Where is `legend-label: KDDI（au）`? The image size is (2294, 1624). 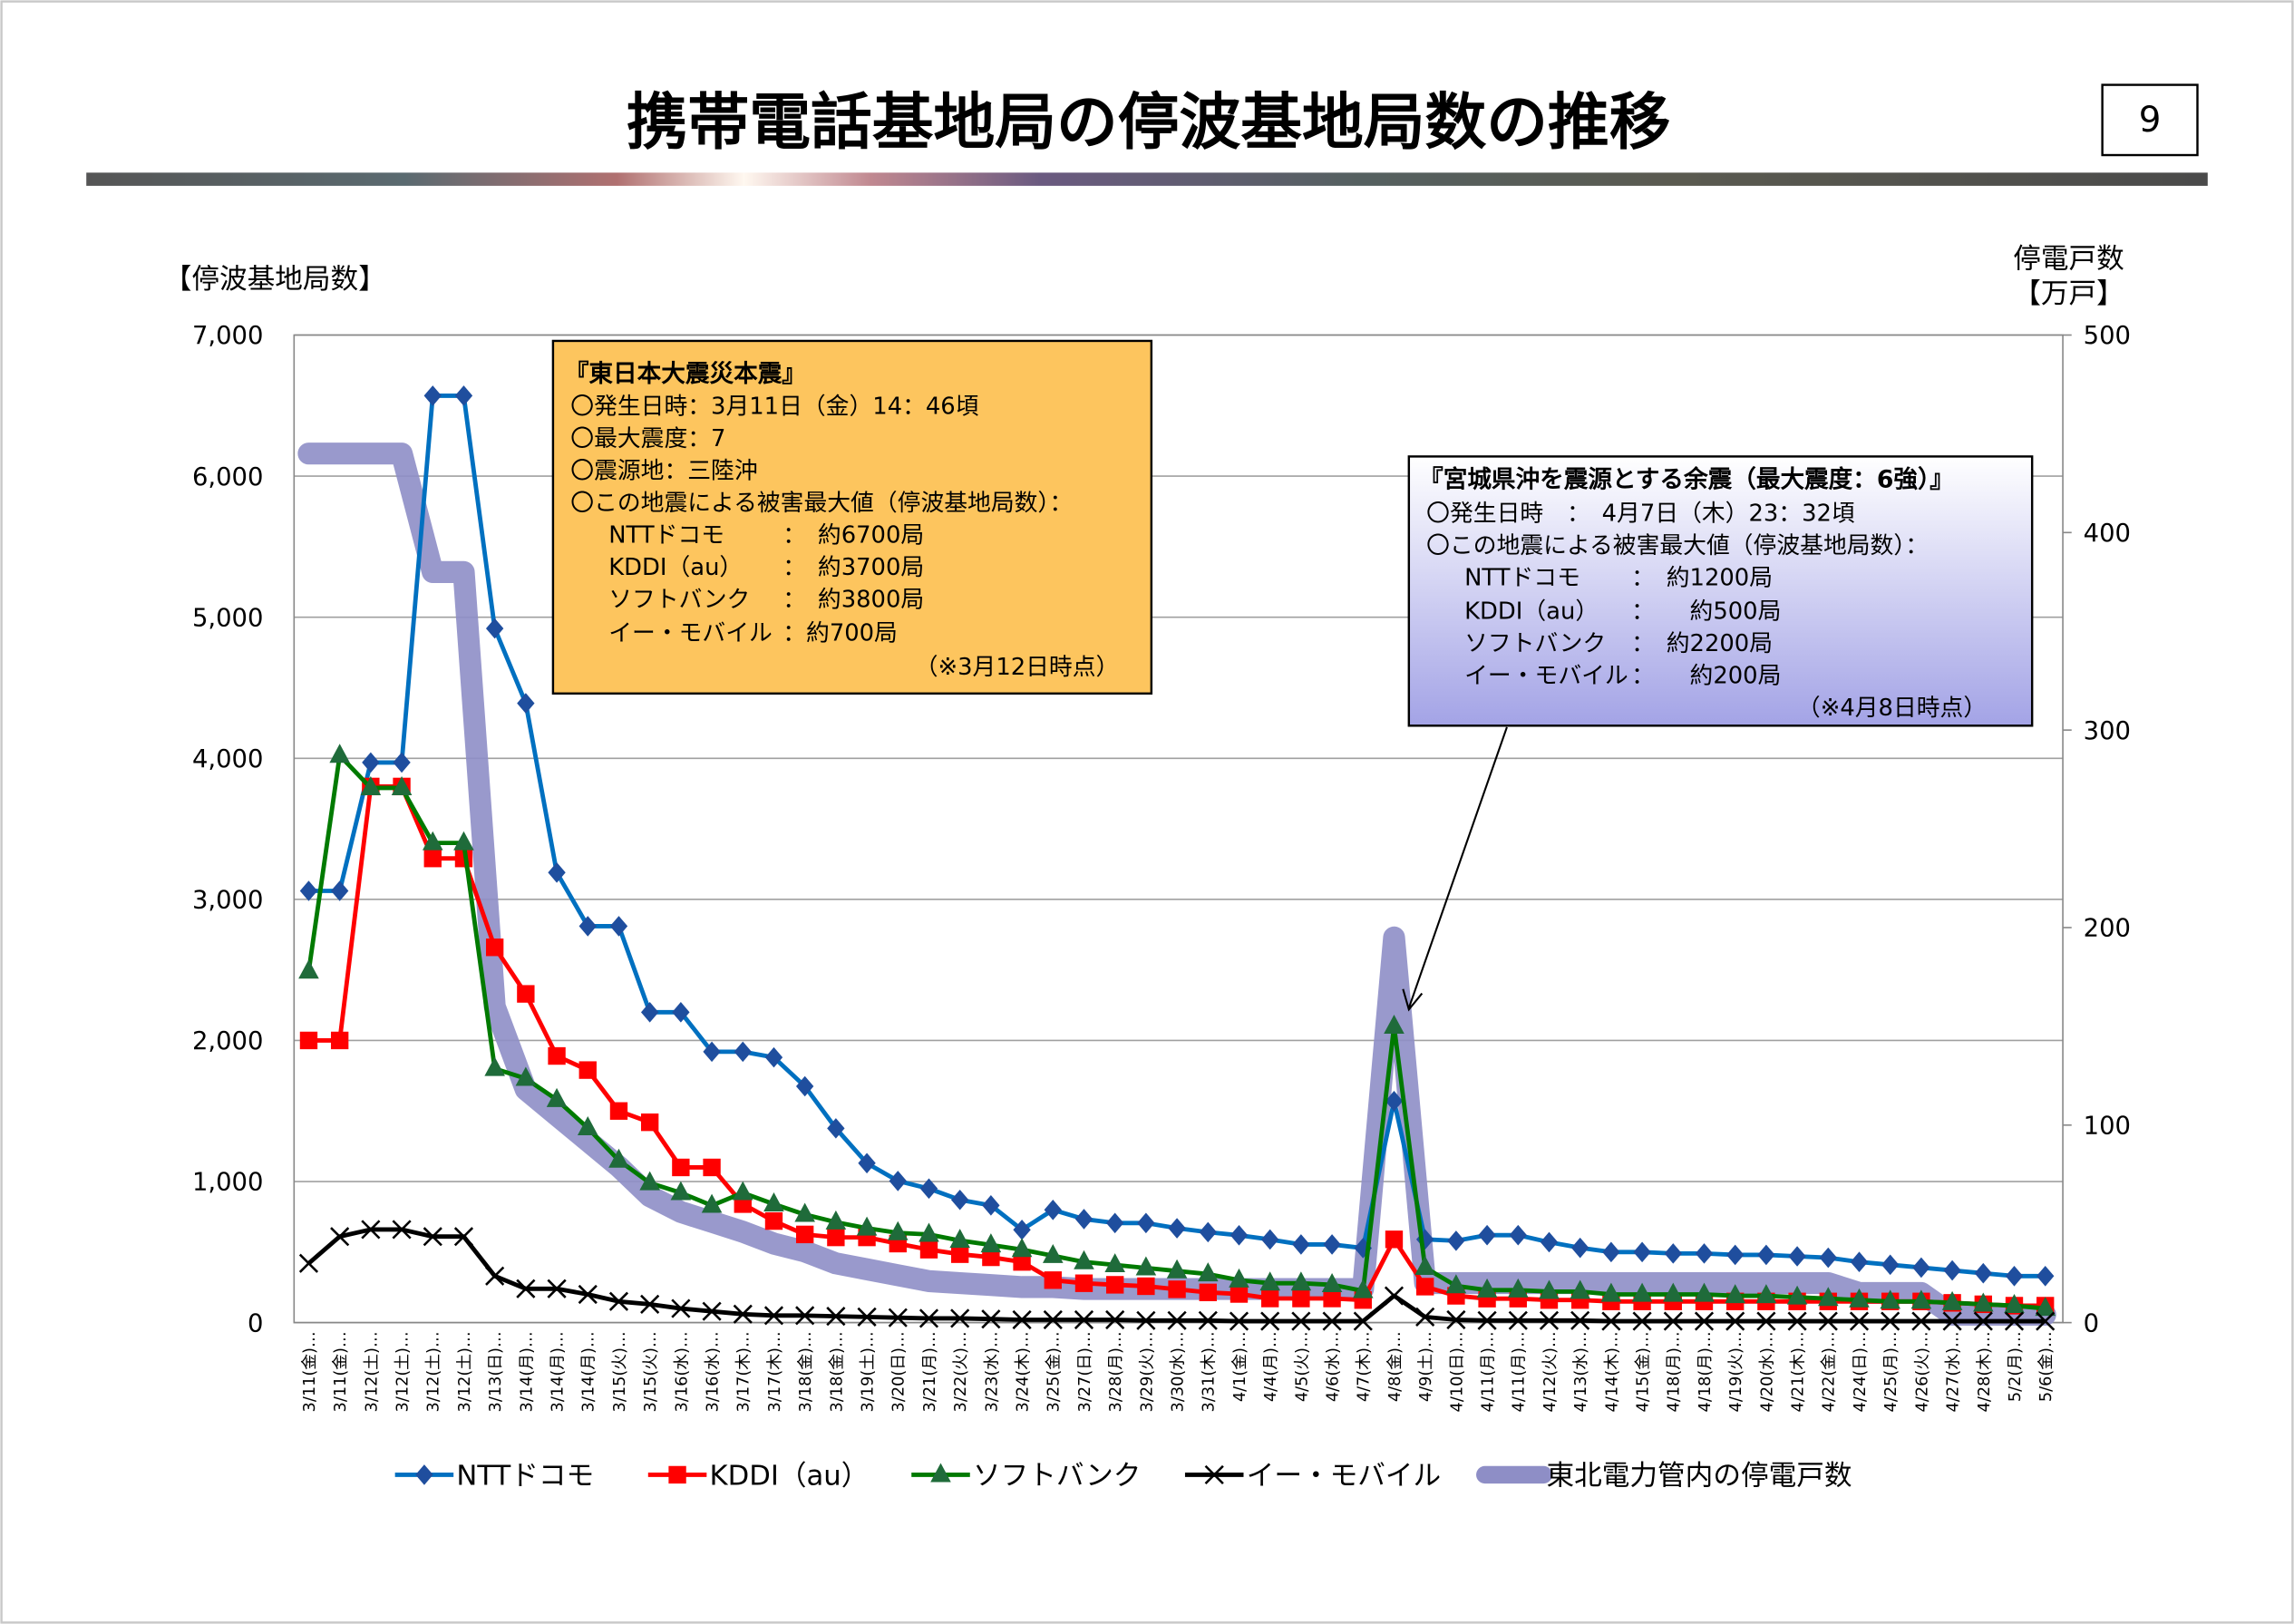 legend-label: KDDI（au） is located at coordinates (790, 1477).